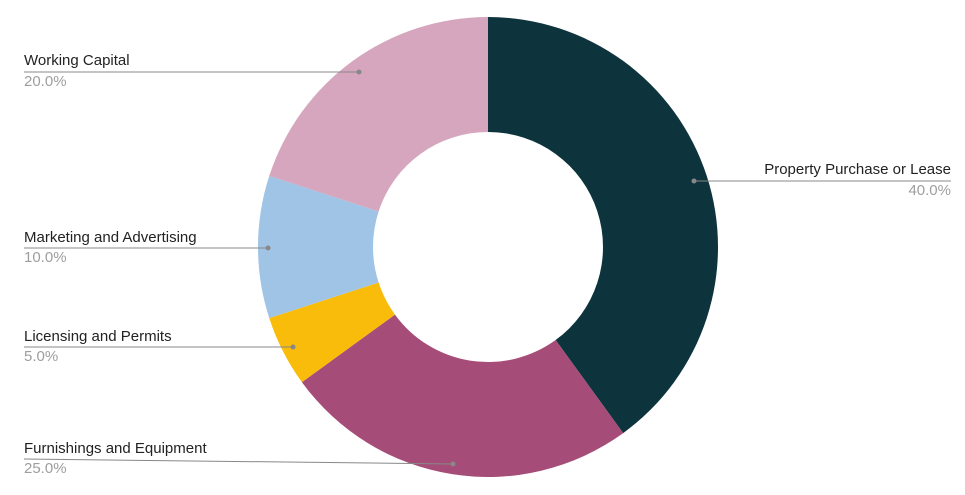 This screenshot has width=965, height=495. I want to click on slice-value: 10.0%, so click(45, 257).